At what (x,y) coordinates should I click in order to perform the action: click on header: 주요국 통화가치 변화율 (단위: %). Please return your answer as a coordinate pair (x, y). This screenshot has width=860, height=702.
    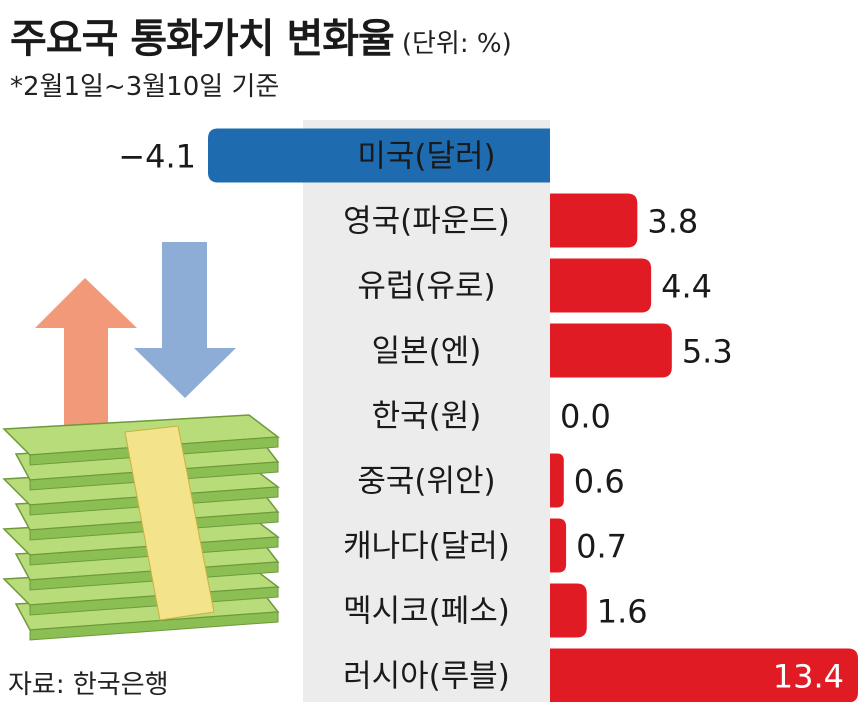
    Looking at the image, I should click on (261, 35).